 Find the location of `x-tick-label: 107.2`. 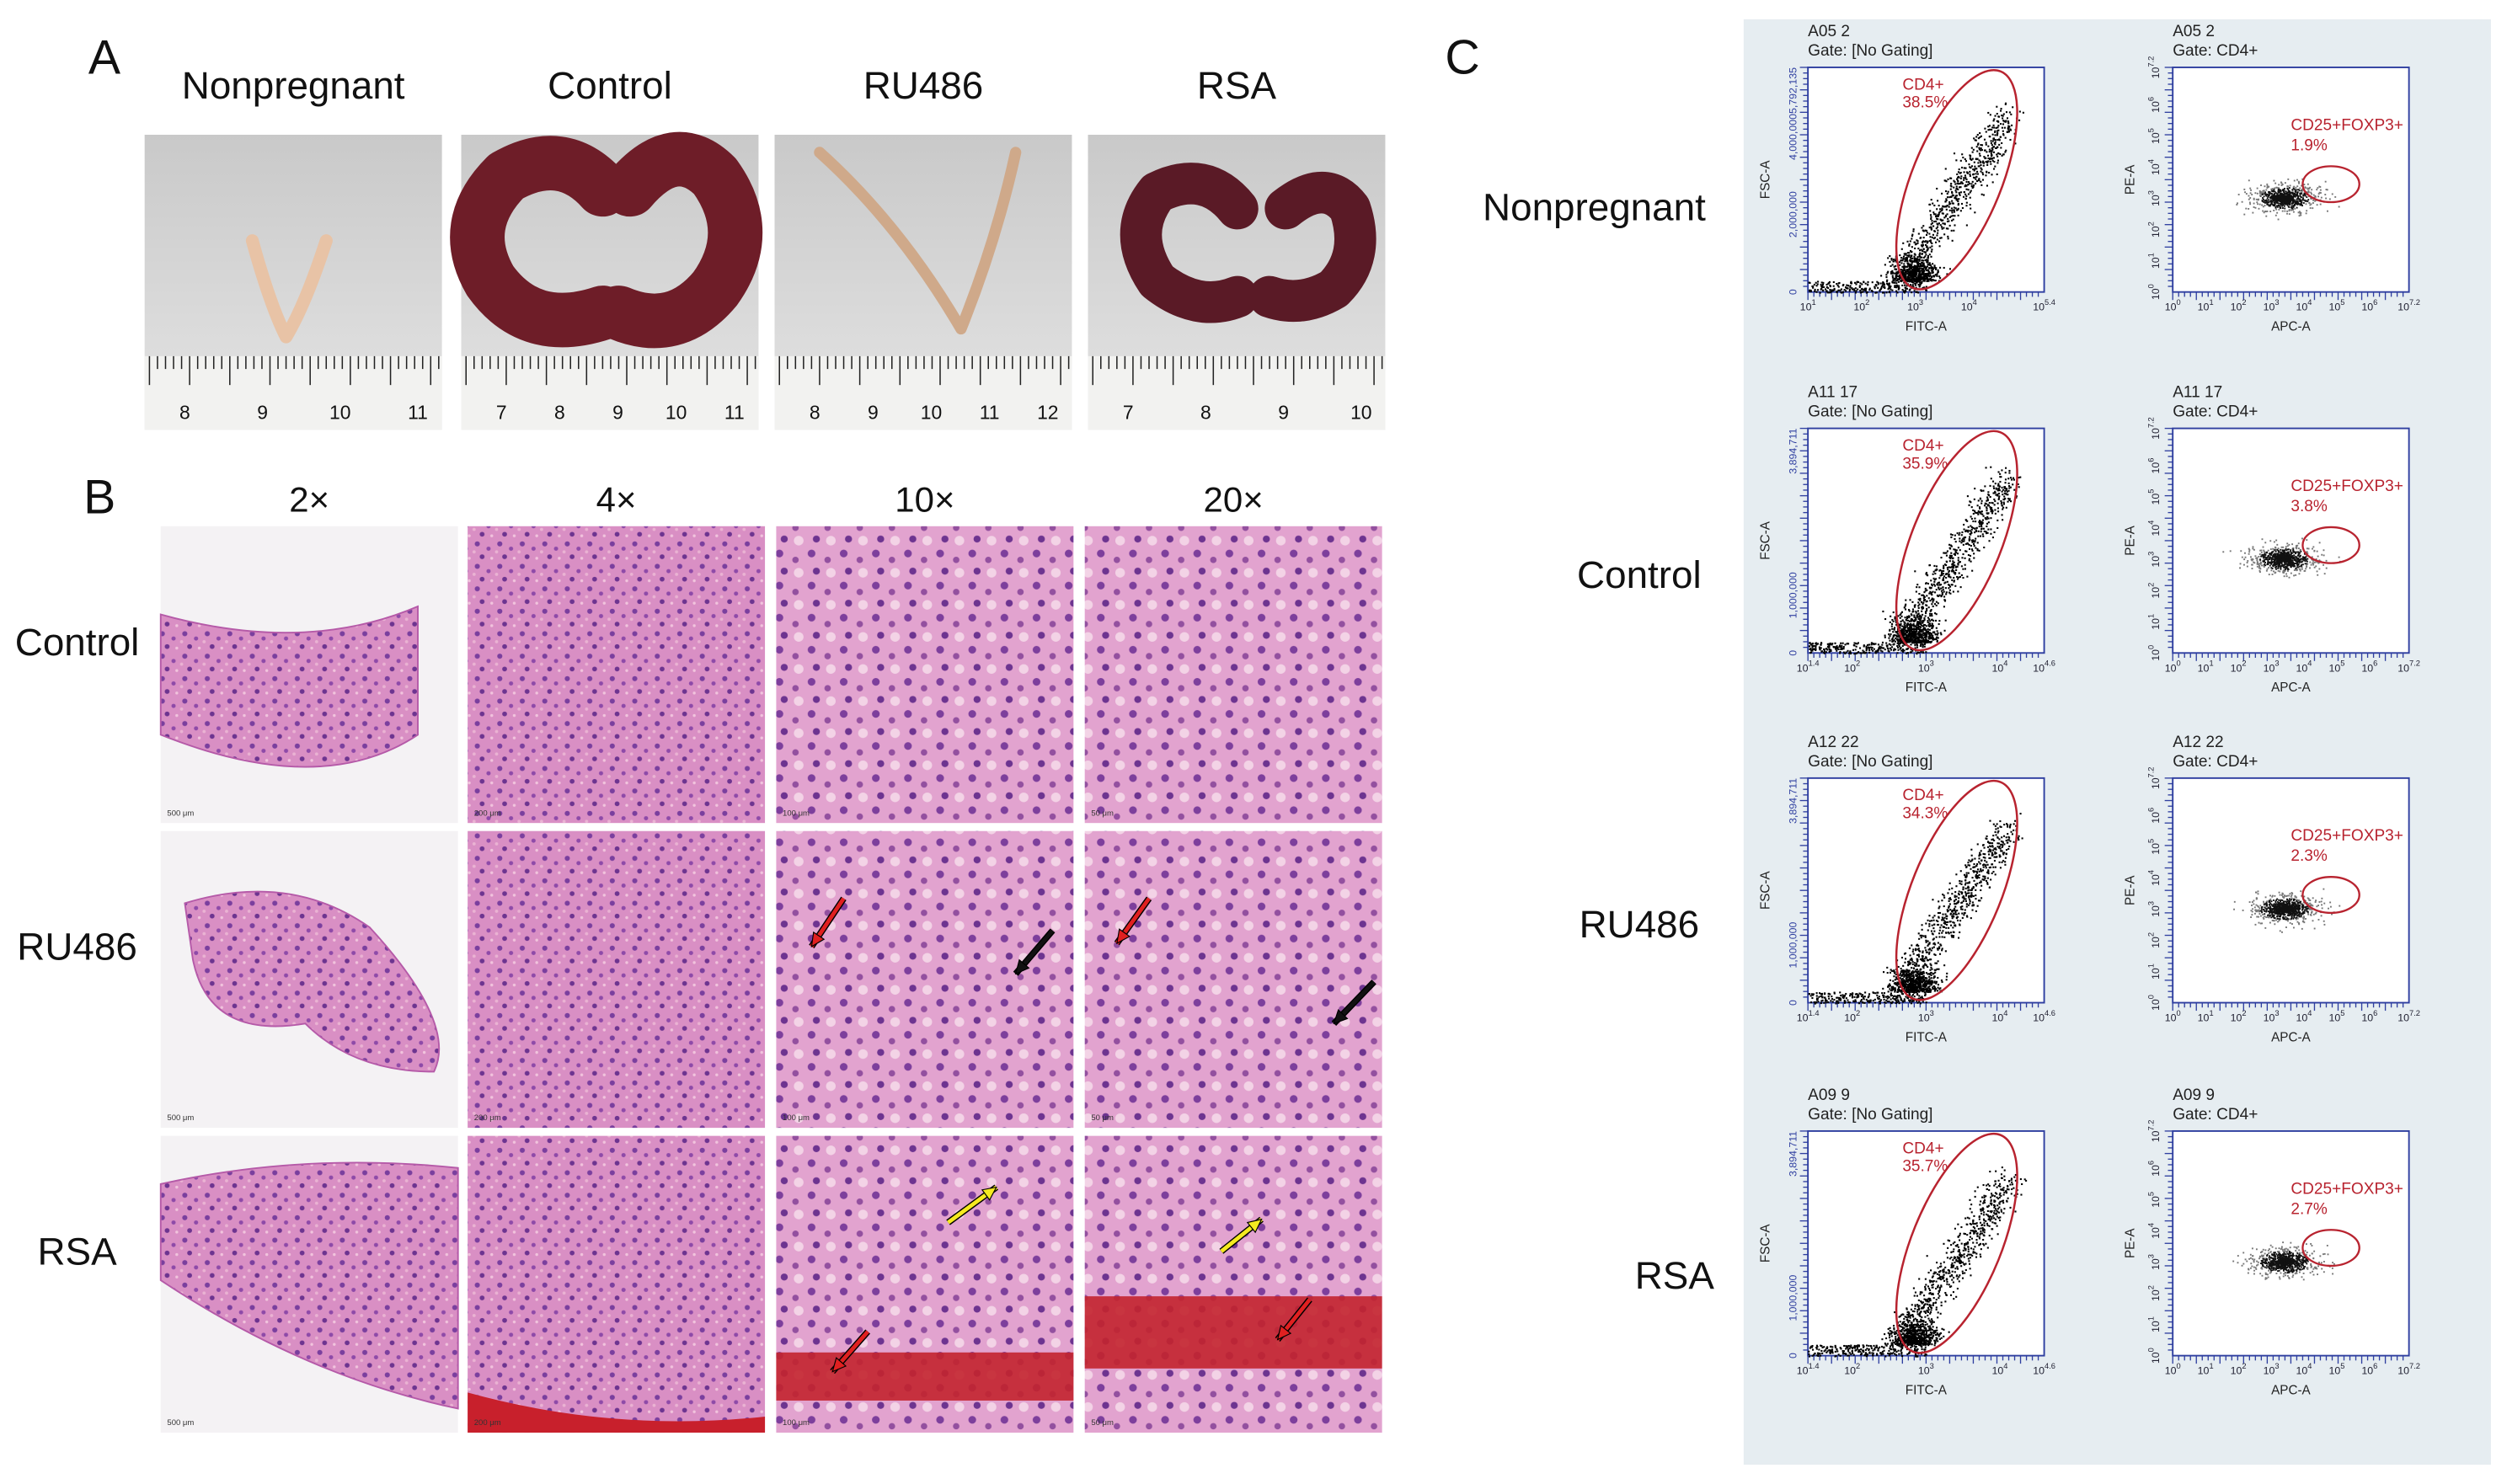

x-tick-label: 107.2 is located at coordinates (2409, 306).